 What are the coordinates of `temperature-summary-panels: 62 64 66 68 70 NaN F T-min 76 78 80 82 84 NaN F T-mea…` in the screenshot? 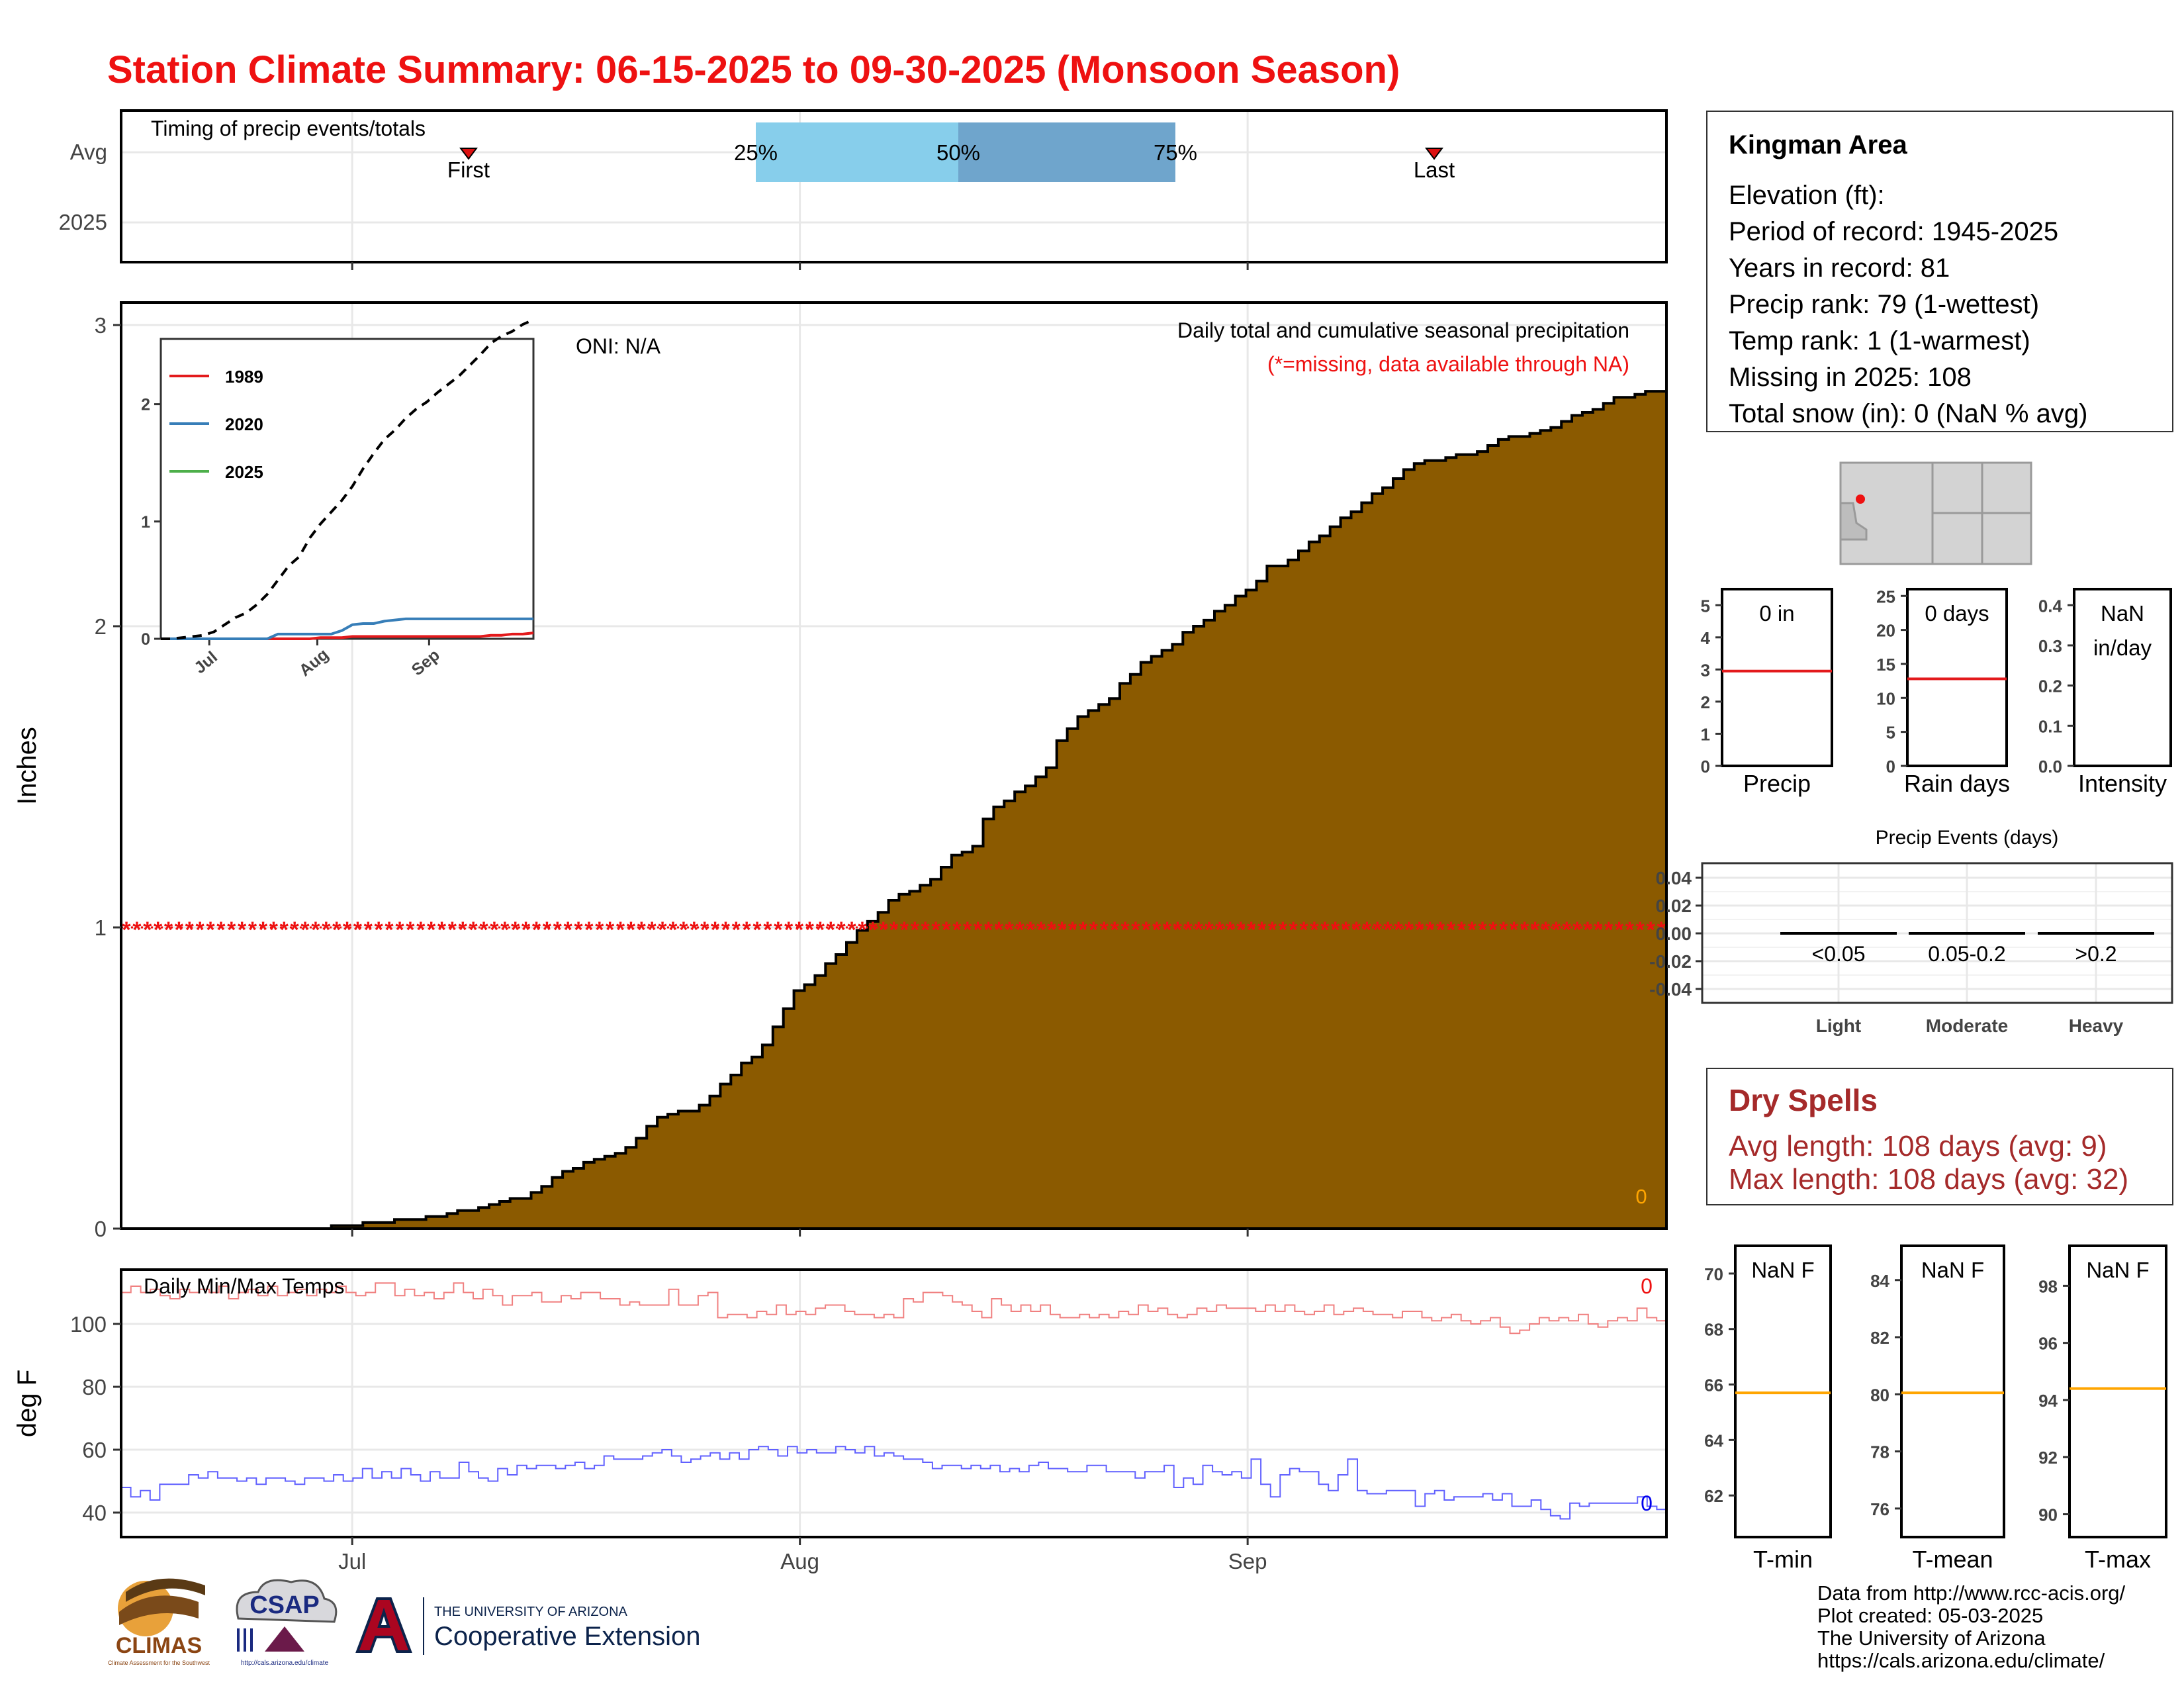 It's located at (1935, 1408).